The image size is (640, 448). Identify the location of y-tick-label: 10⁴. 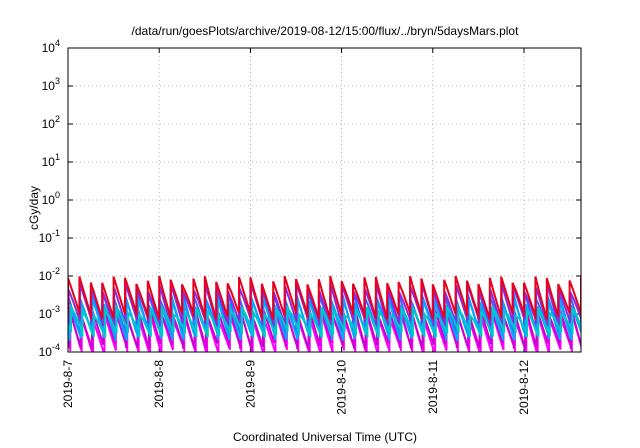
(51, 46).